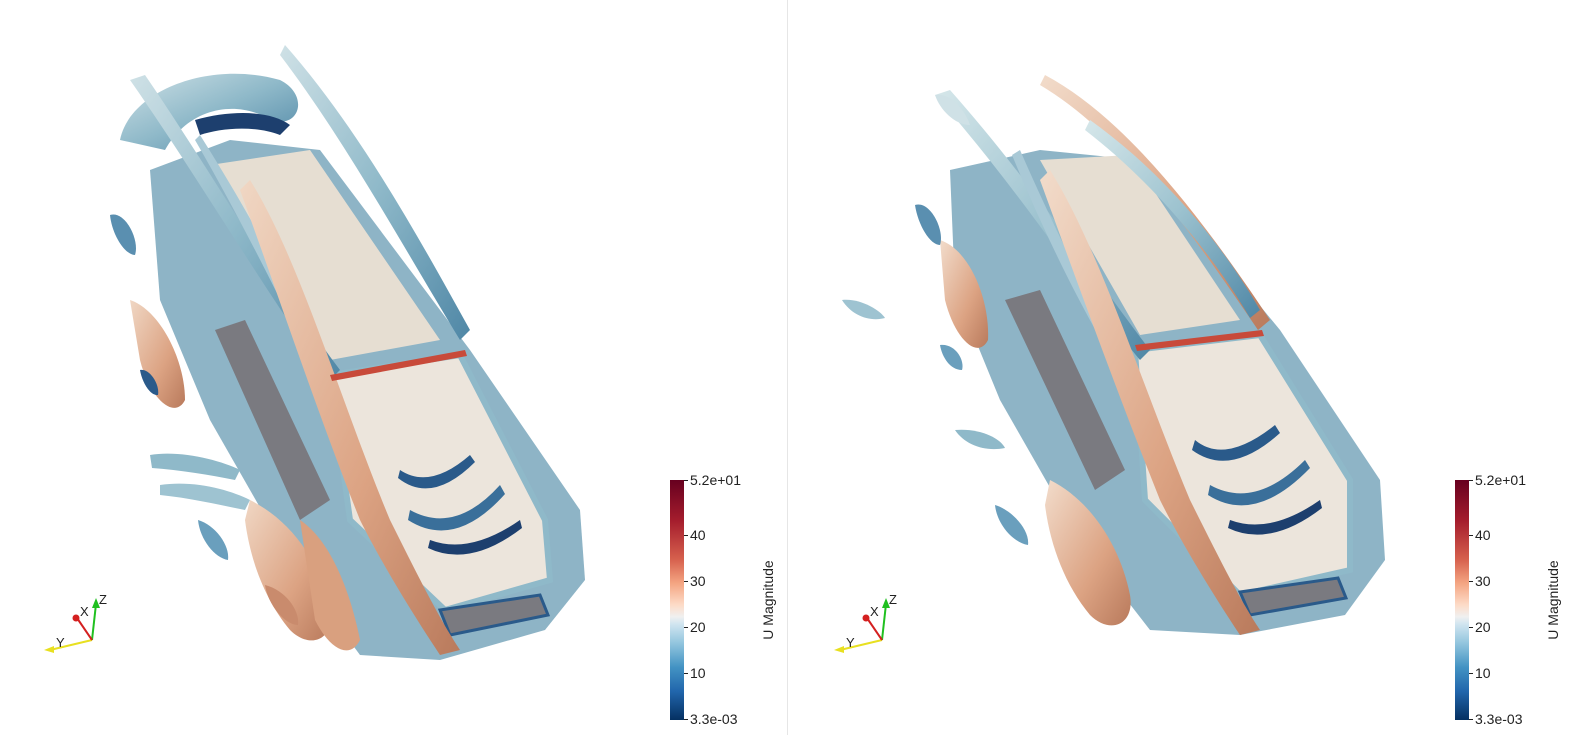 Image resolution: width=1593 pixels, height=745 pixels. What do you see at coordinates (1510, 600) in the screenshot?
I see `scalar-colorbar-right: 5.2e+01 40 30 20 10 3.3e-03 U Magnitude` at bounding box center [1510, 600].